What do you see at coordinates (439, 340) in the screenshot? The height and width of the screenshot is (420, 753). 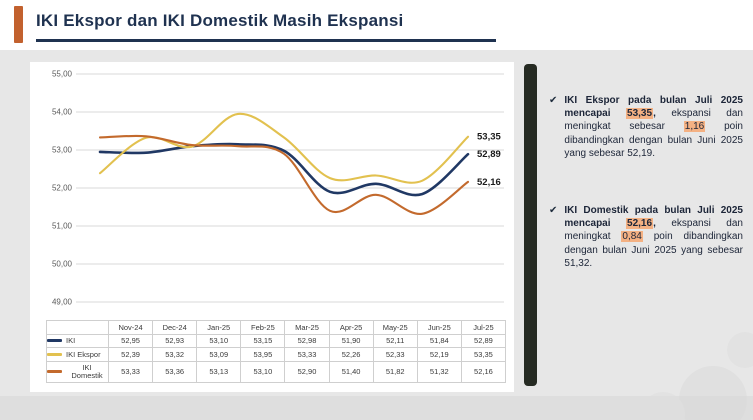 I see `table-value-cell: 51,84` at bounding box center [439, 340].